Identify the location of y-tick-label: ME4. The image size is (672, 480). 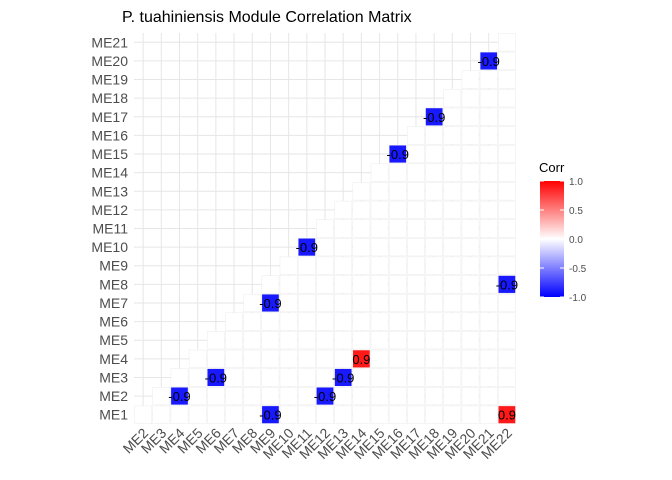
(113, 359).